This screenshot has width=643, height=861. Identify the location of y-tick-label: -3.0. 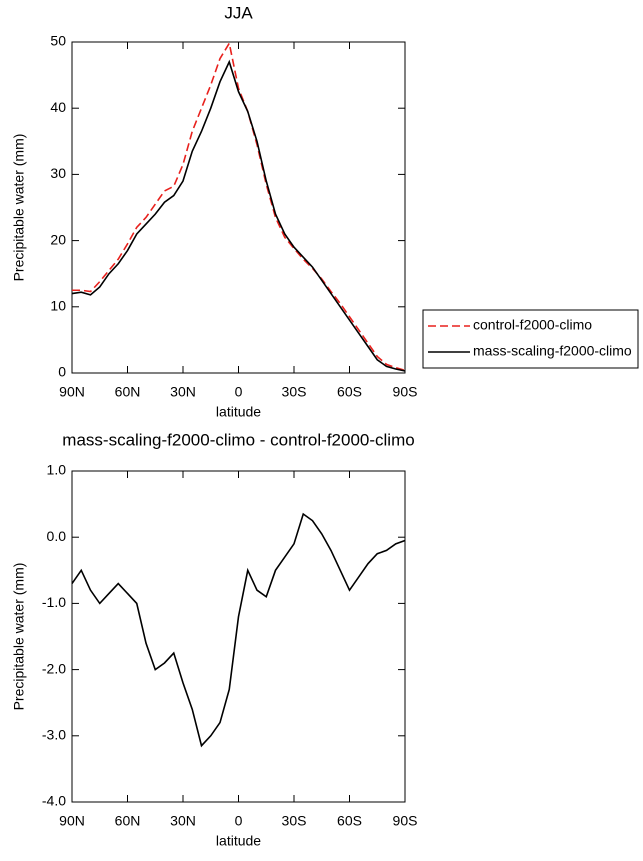
(54, 735).